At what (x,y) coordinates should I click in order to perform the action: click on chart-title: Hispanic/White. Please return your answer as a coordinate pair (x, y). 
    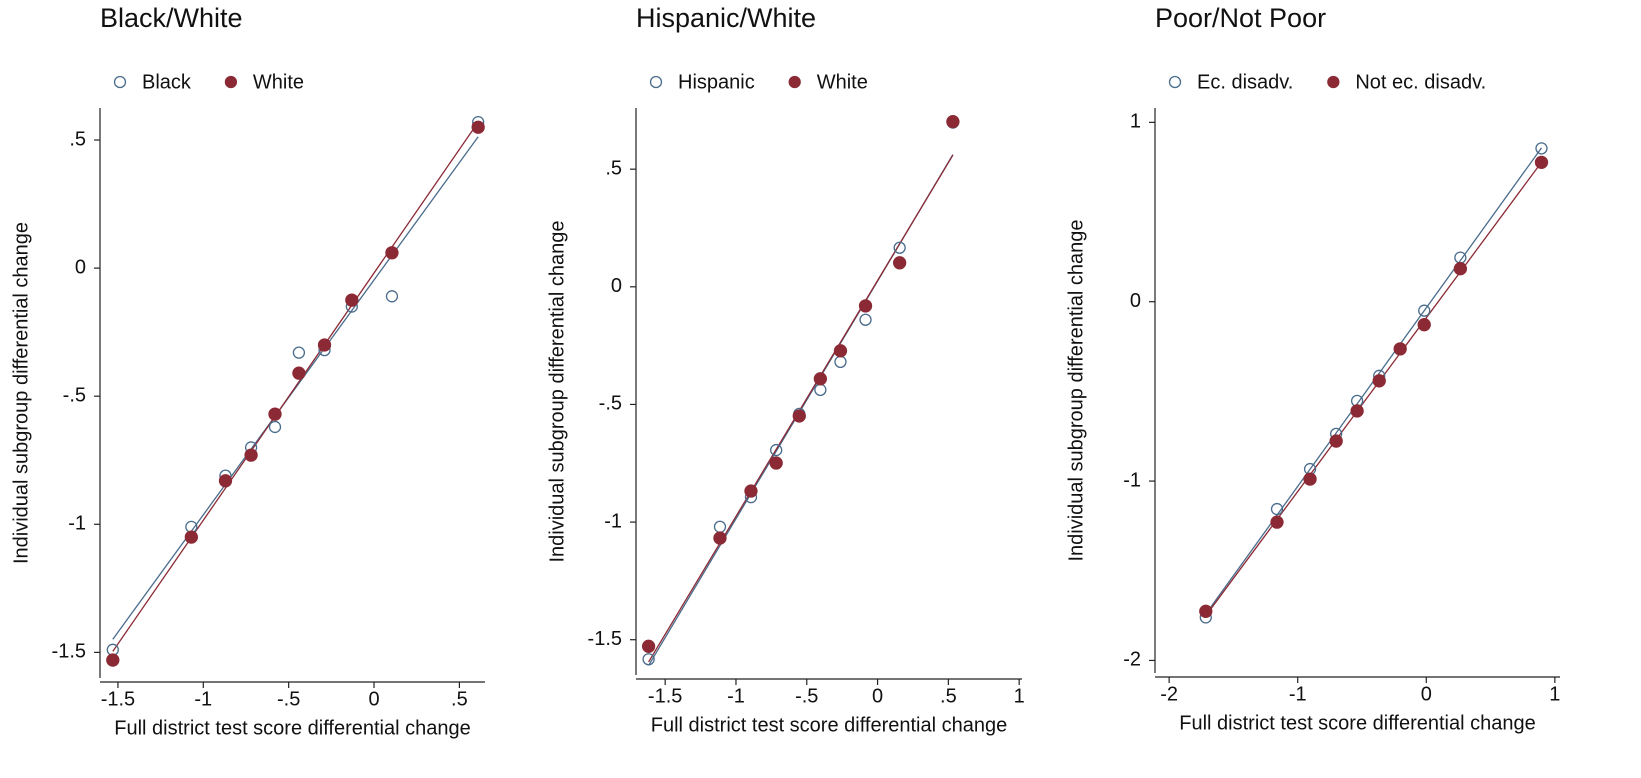
    Looking at the image, I should click on (726, 18).